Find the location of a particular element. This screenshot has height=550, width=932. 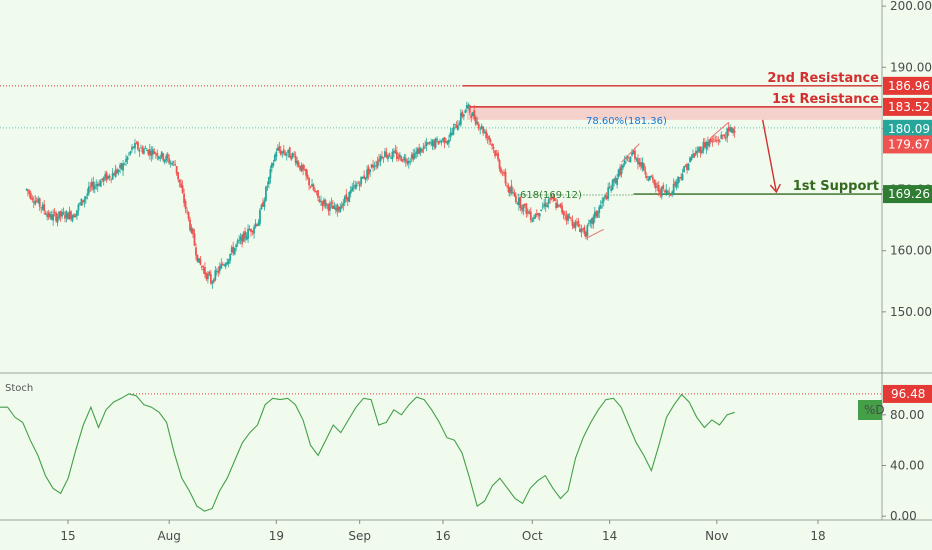

stoch-title: Stoch is located at coordinates (19, 388).